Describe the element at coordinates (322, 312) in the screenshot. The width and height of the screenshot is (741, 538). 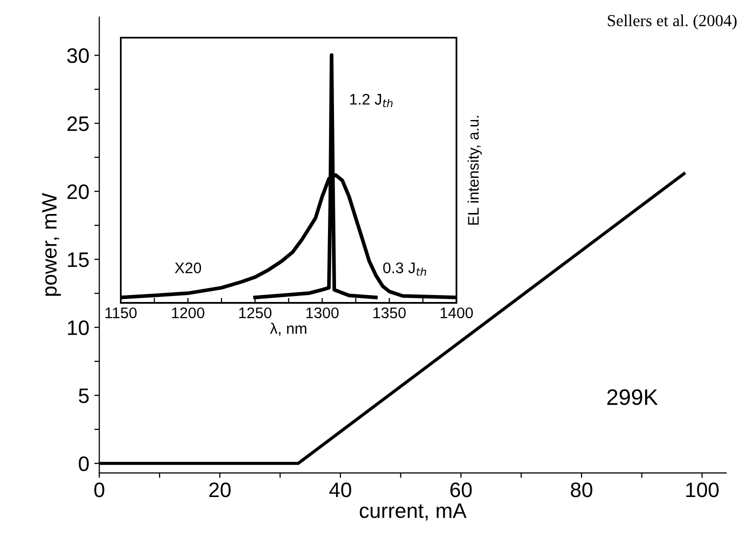
I see `x-tick-label: 1300` at that location.